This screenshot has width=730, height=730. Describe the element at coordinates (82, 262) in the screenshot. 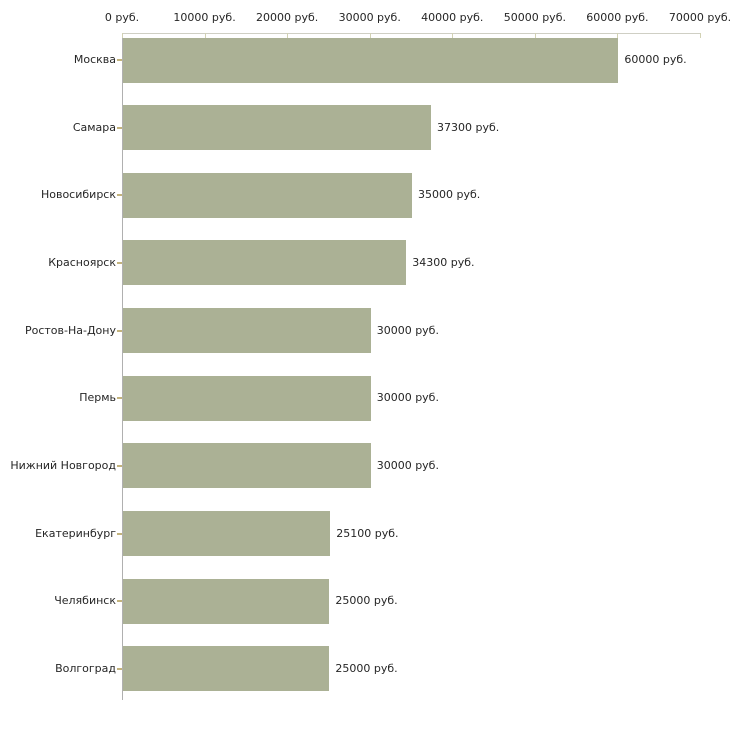

I see `category-label: Красноярск` at that location.